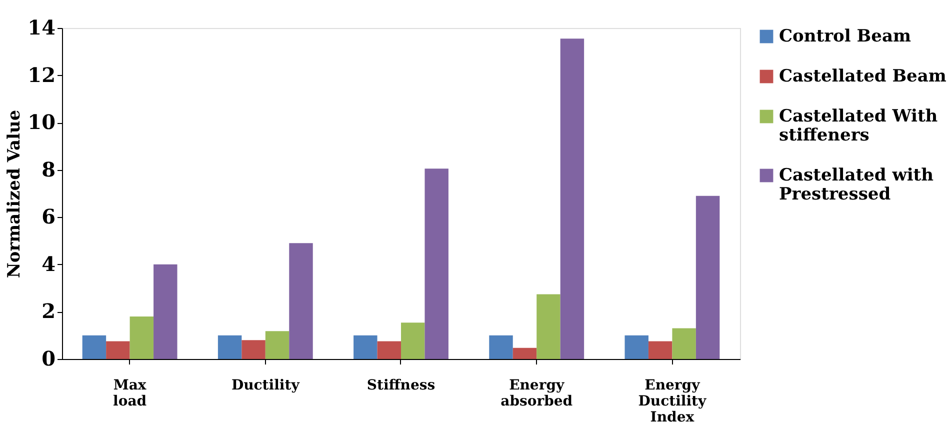 The image size is (952, 426). I want to click on legend-label: Control Beam, so click(845, 36).